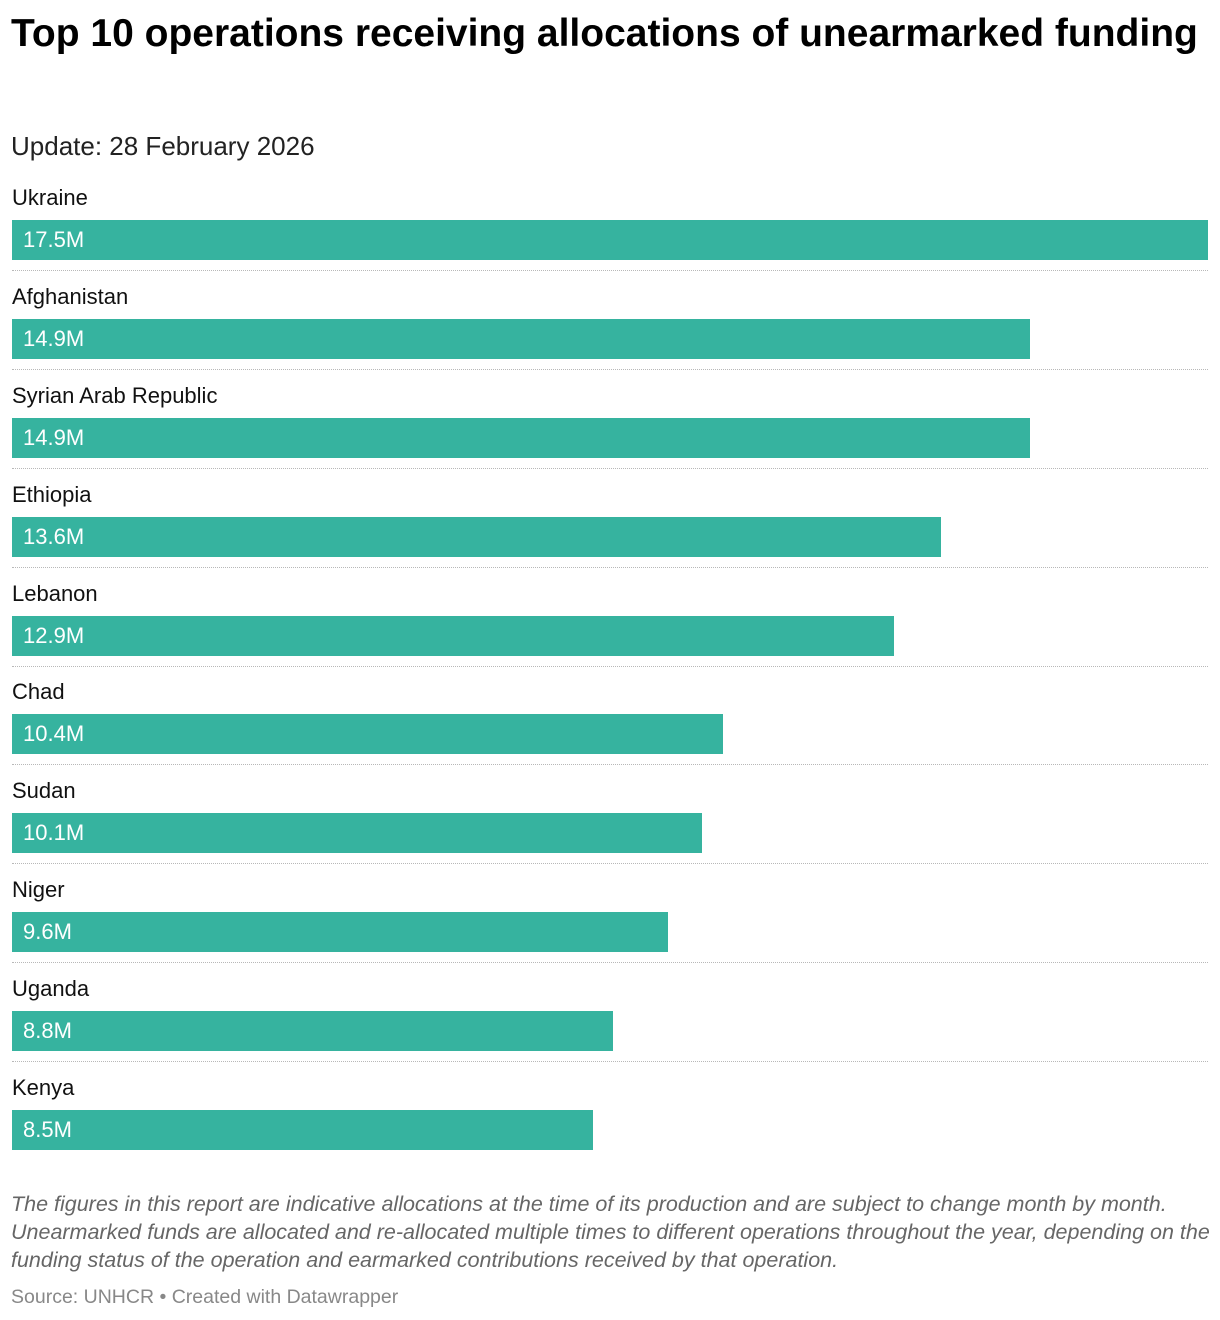 This screenshot has height=1320, width=1220. Describe the element at coordinates (54, 635) in the screenshot. I see `bar-value-label: 12.9M` at that location.